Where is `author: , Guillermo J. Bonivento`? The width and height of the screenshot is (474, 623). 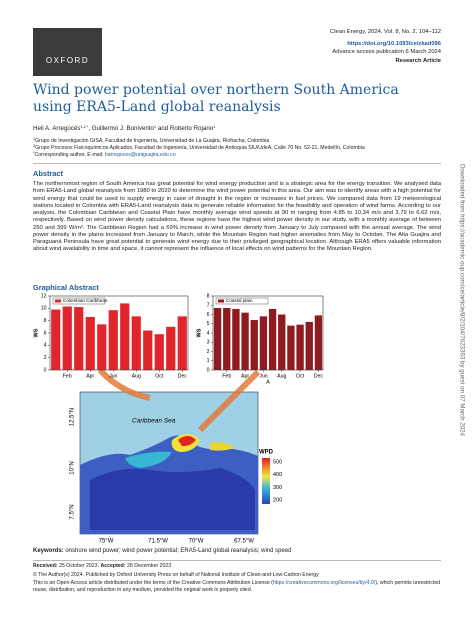
author: , Guillermo J. Bonivento is located at coordinates (121, 128).